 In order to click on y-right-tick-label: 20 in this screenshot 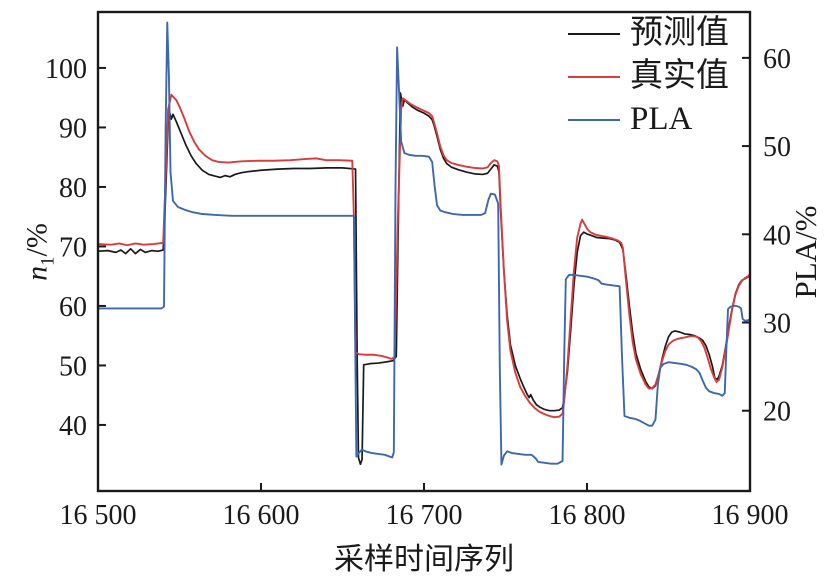, I will do `click(777, 412)`.